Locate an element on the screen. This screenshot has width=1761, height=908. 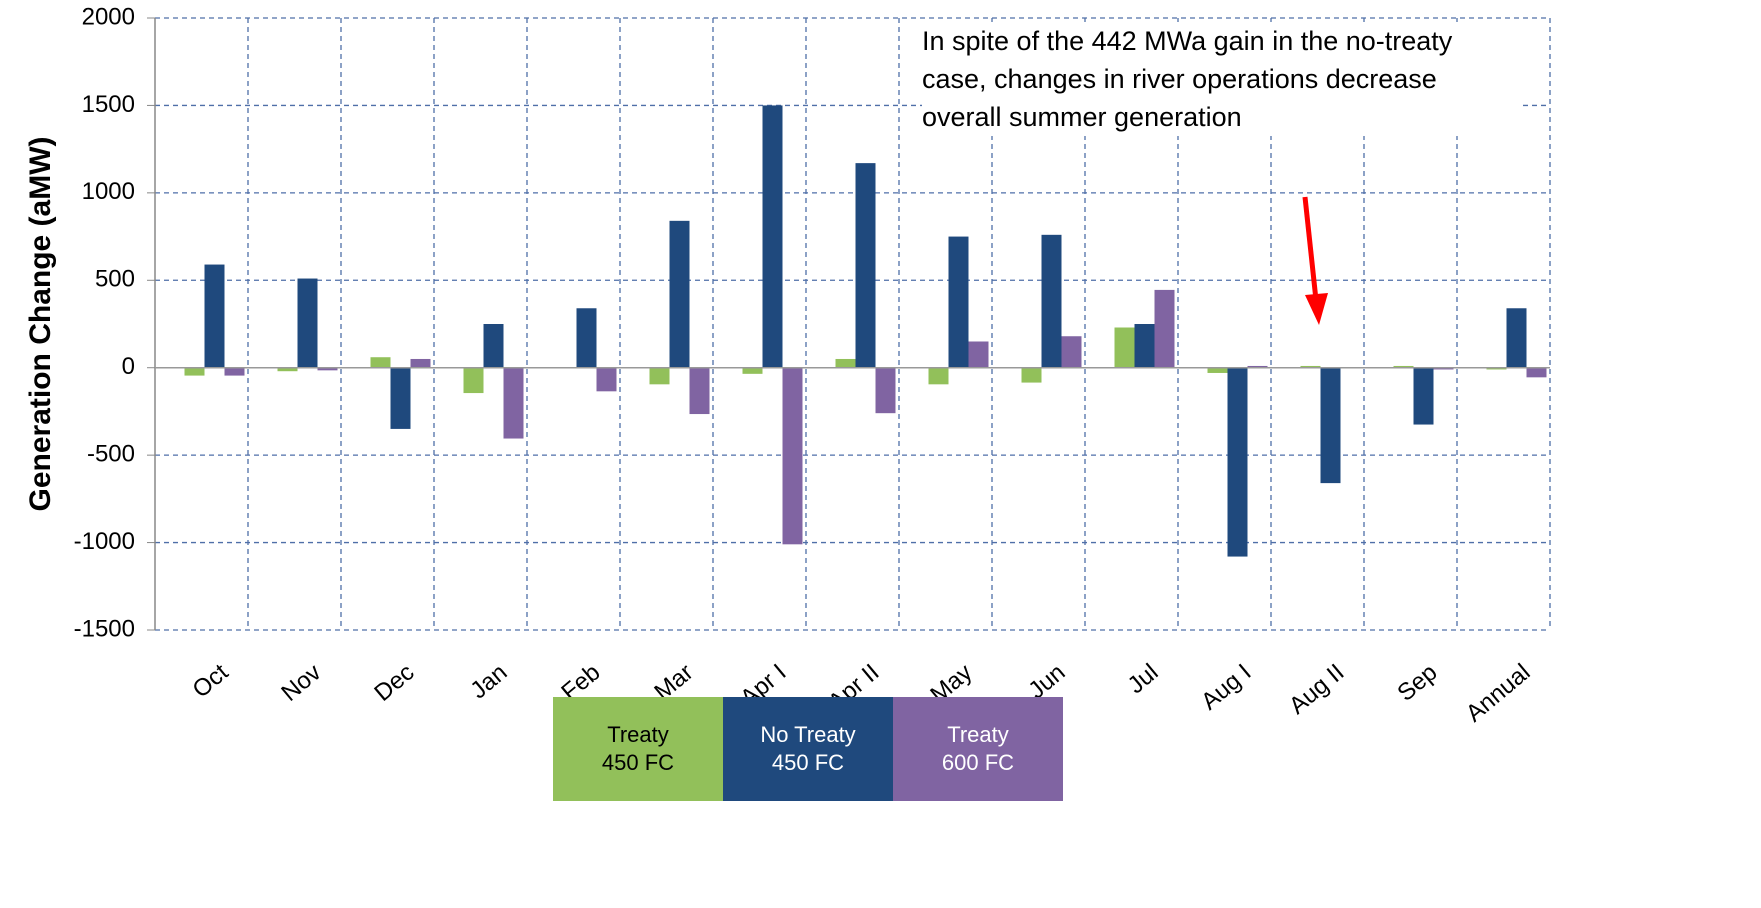
arrow-head is located at coordinates (1316, 309).